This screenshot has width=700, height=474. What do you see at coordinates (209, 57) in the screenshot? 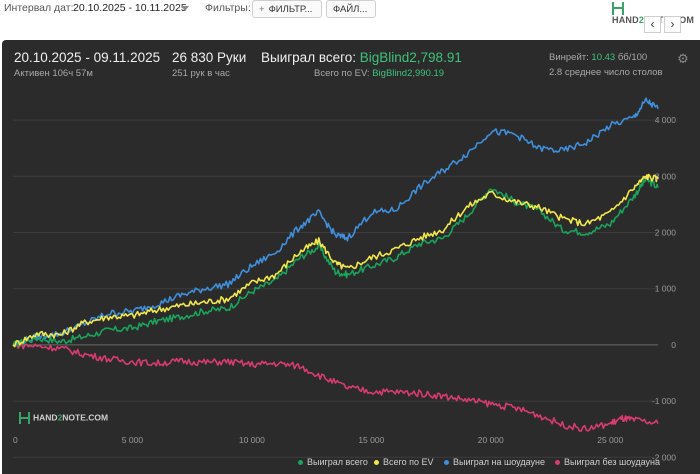
I see `hands-count: 26 830 Руки` at bounding box center [209, 57].